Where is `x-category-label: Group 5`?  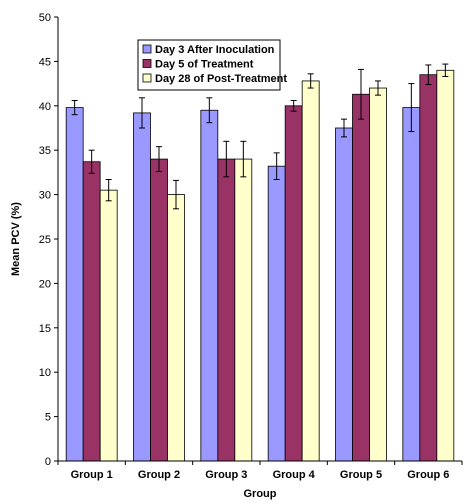
x-category-label: Group 5 is located at coordinates (361, 475).